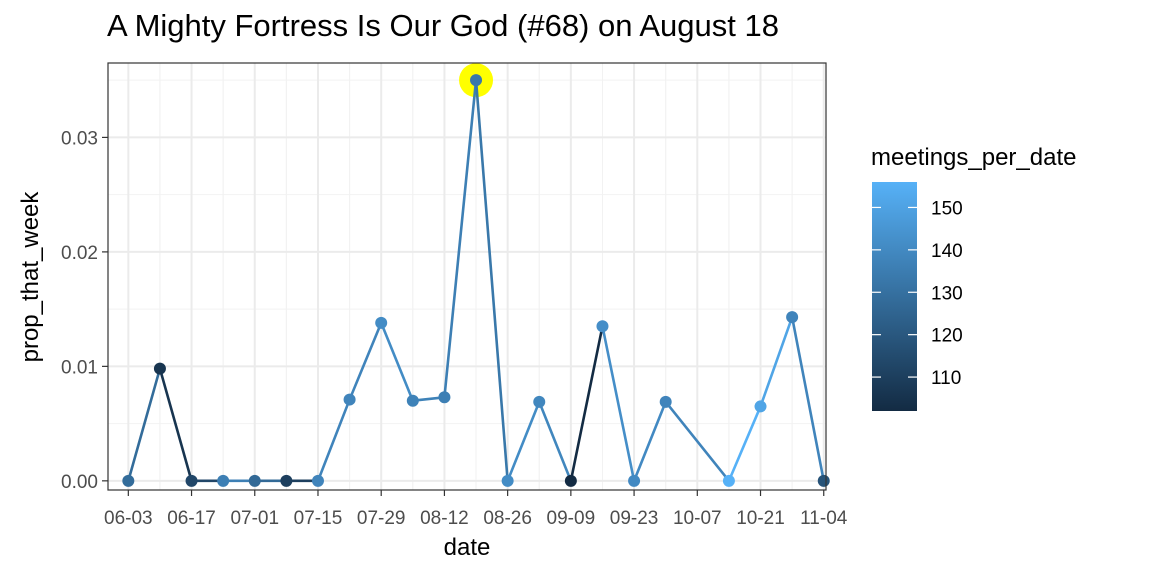  What do you see at coordinates (947, 336) in the screenshot?
I see `legend-label: 120` at bounding box center [947, 336].